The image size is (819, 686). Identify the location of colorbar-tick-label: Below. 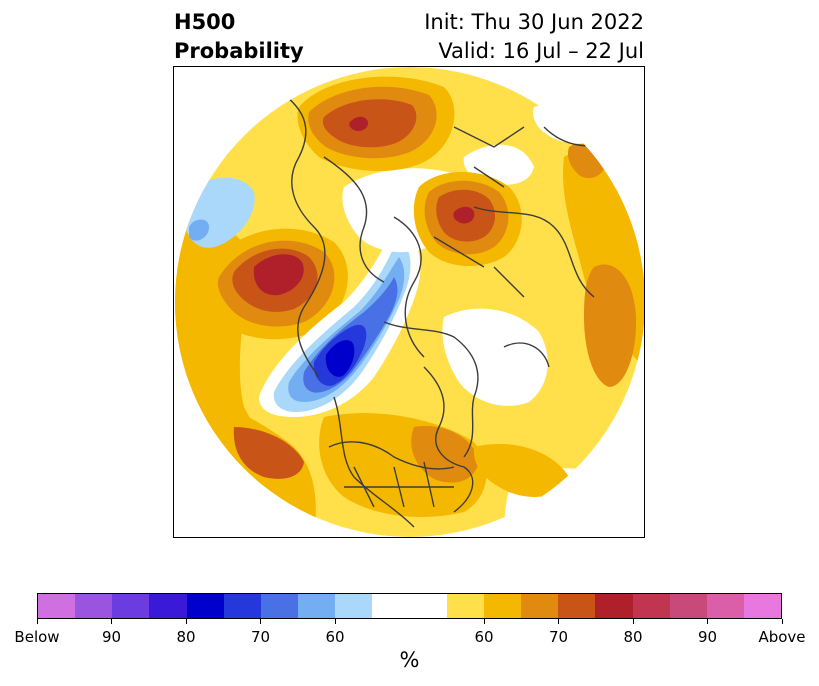
(37, 637).